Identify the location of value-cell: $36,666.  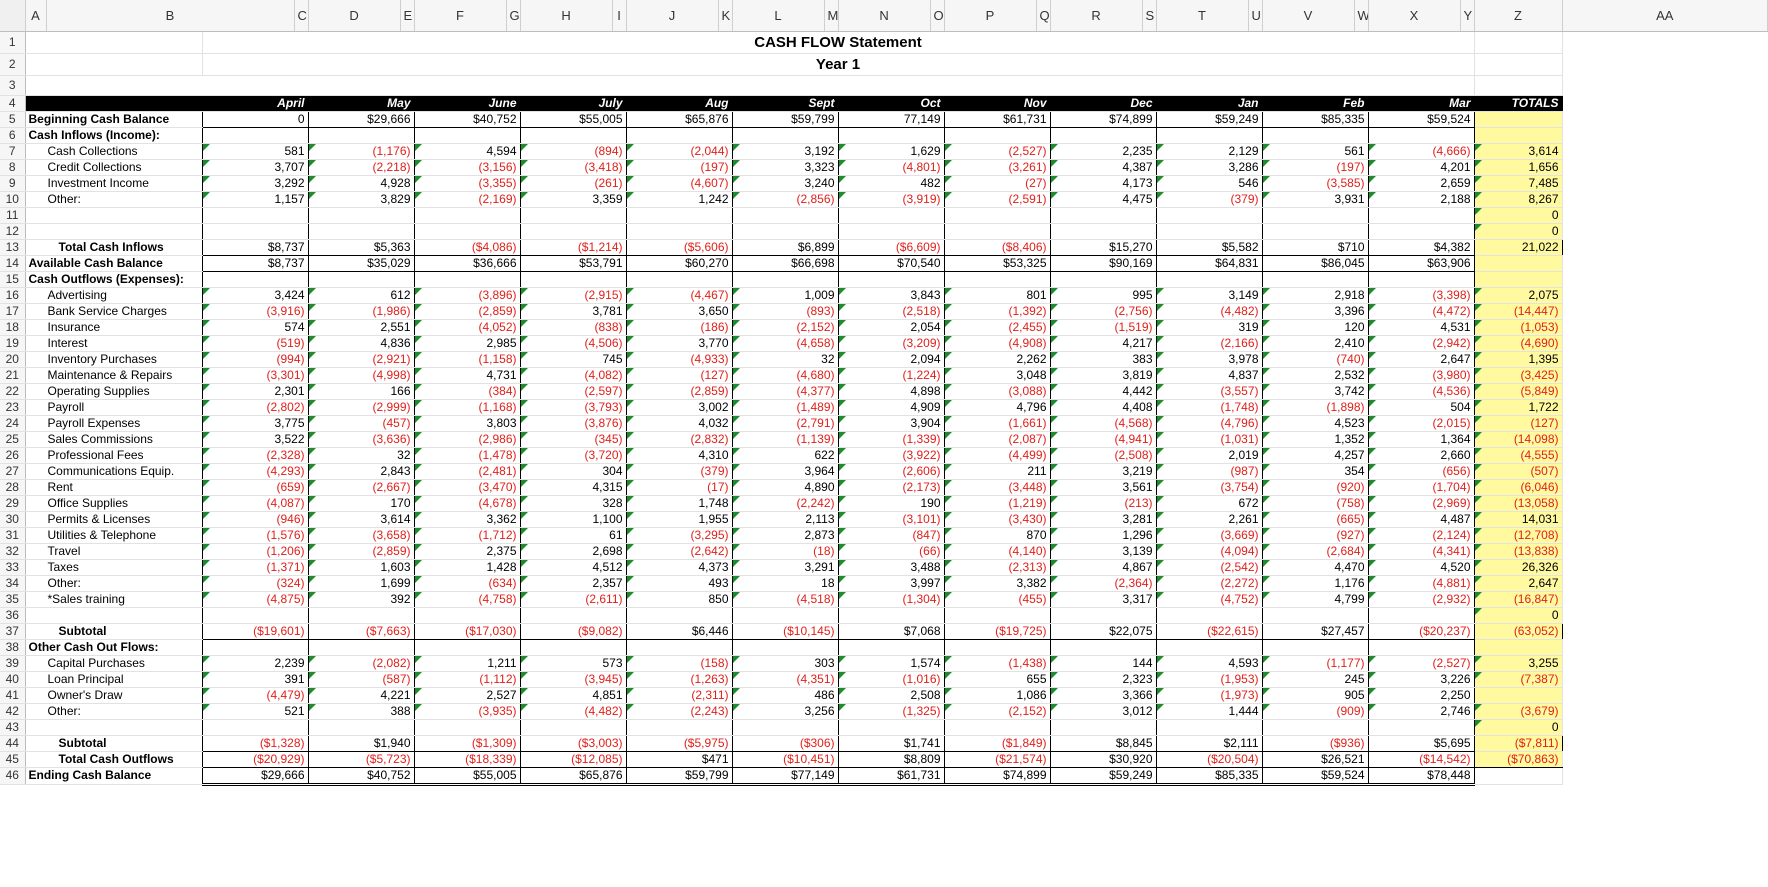
(467, 263).